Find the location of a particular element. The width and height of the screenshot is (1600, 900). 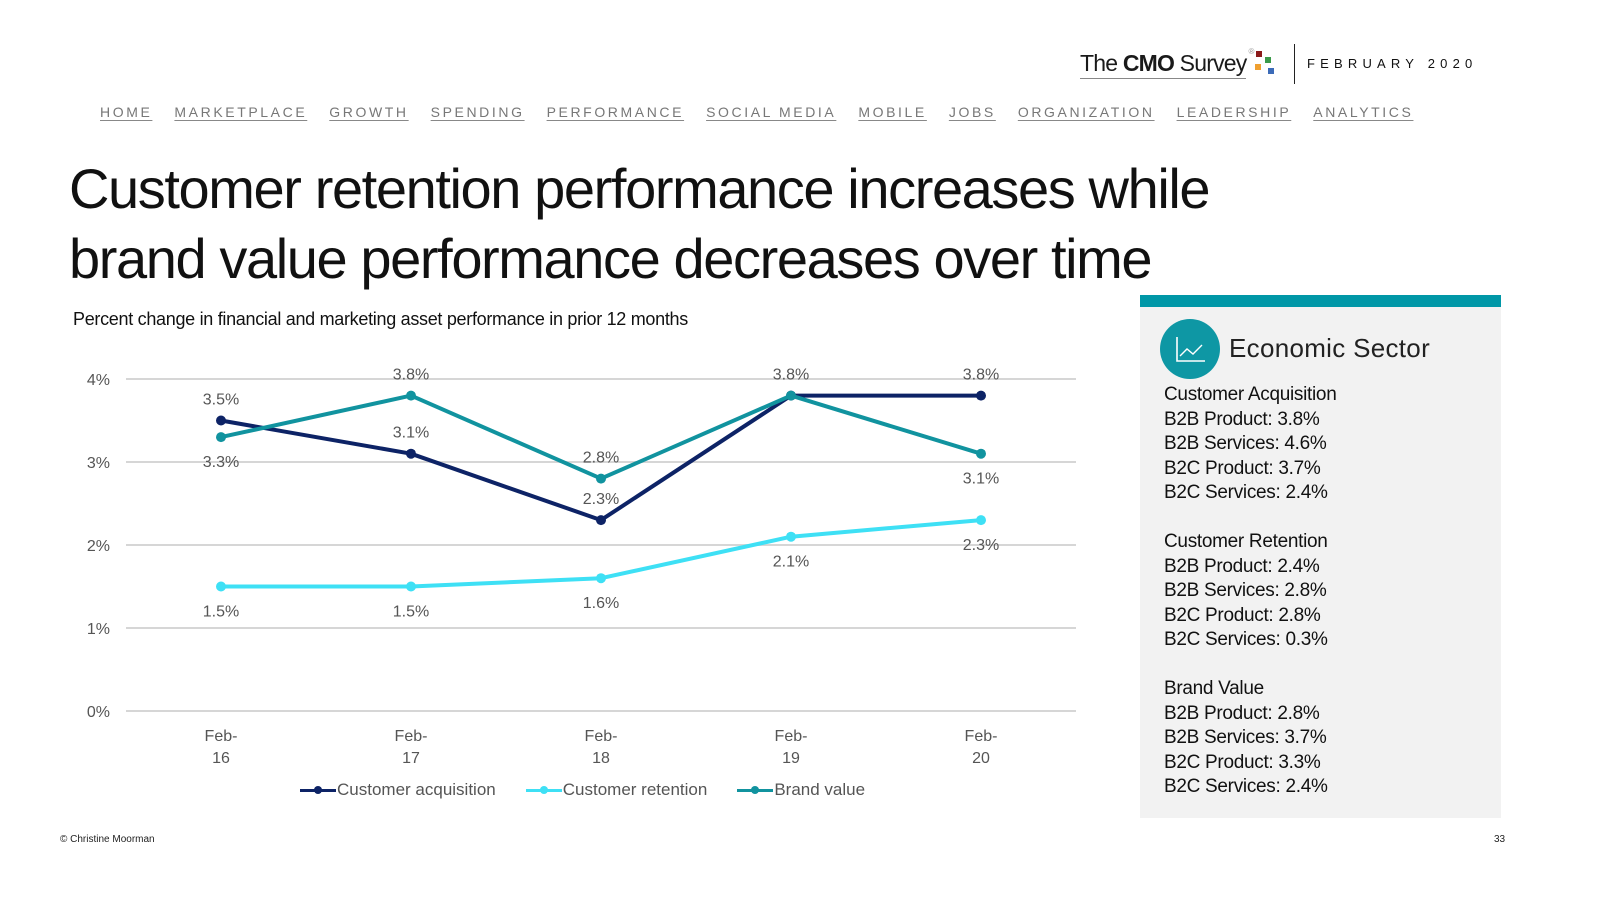

sector-item: B2C Services: 0.3% is located at coordinates (1246, 639).